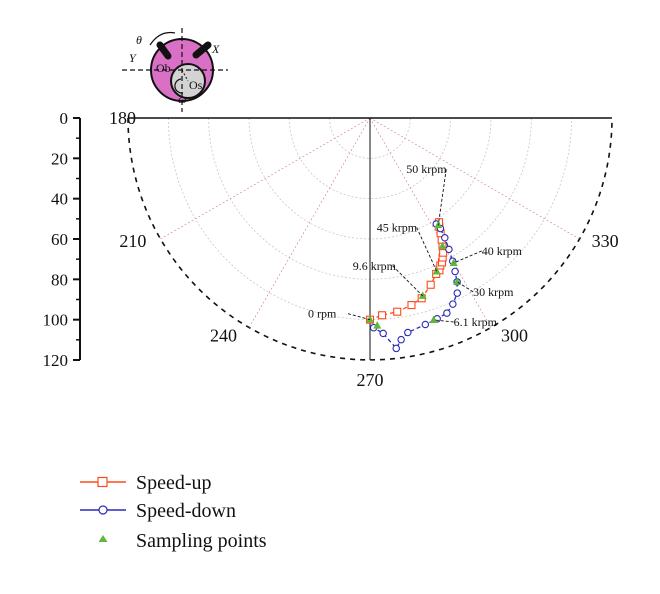 The width and height of the screenshot is (660, 594). What do you see at coordinates (201, 541) in the screenshot?
I see `legend-label-sampling-points: Sampling points` at bounding box center [201, 541].